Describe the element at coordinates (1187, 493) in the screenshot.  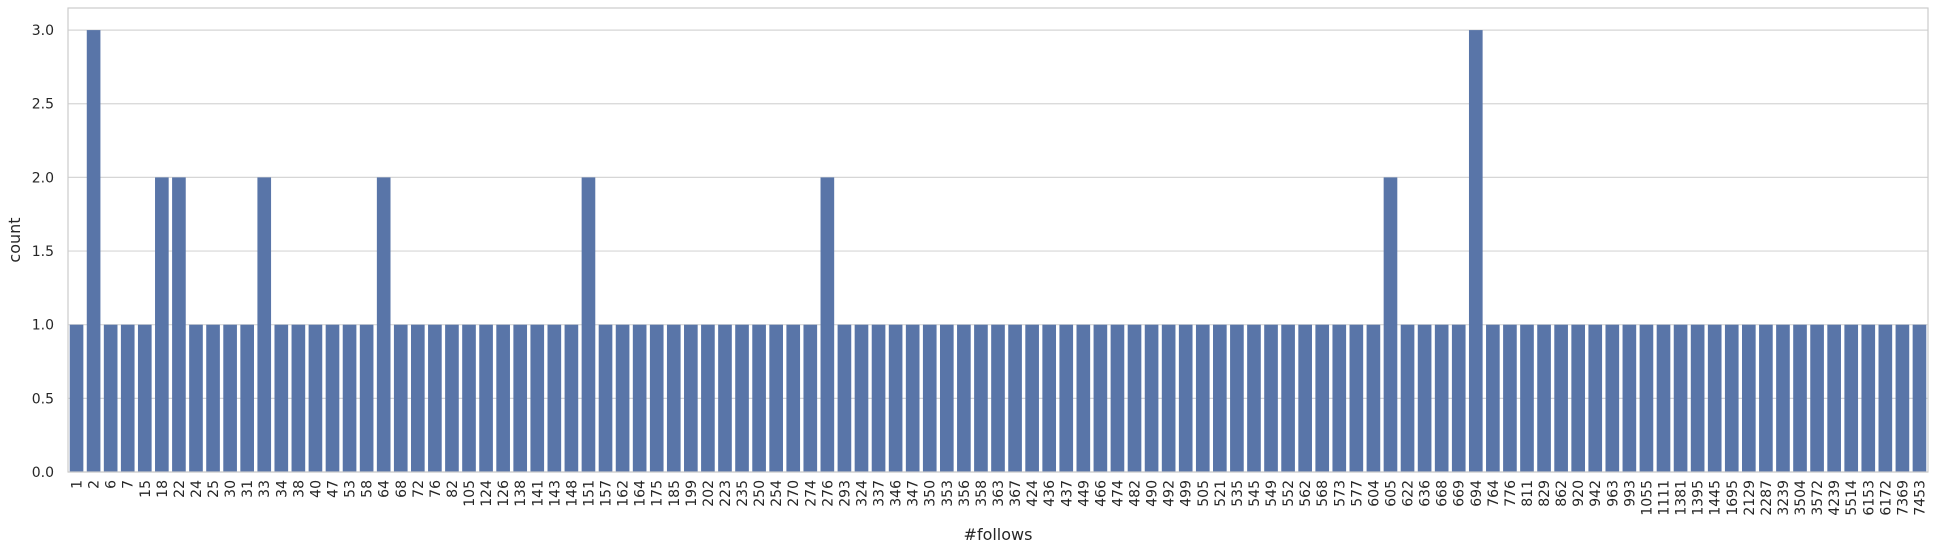
I see `x-tick-label: 499` at that location.